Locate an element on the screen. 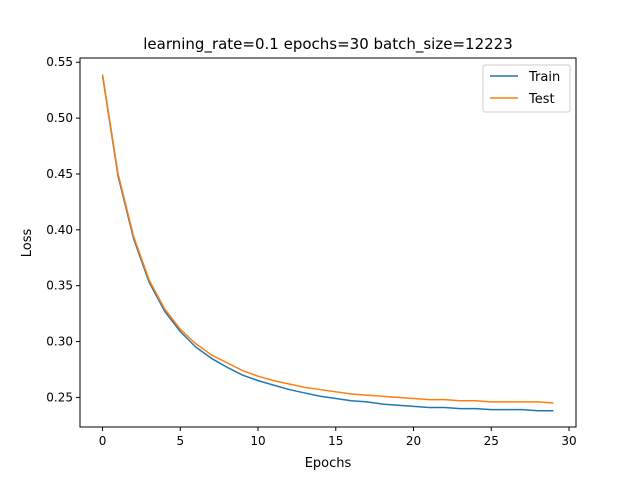 Image resolution: width=640 pixels, height=480 pixels. legend-train-label: Train is located at coordinates (544, 77).